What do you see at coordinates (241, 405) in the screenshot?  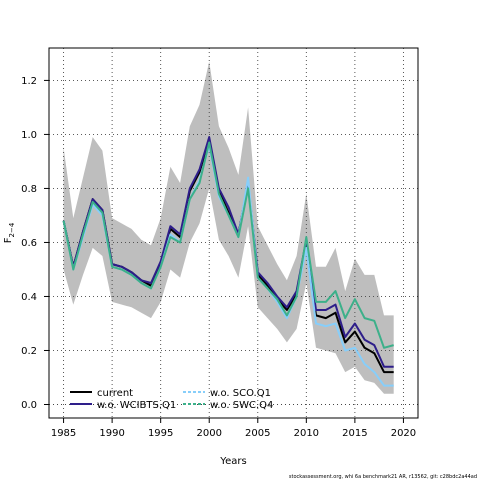 I see `legend-label-w-o-swc-q4: w.o. SWC.Q4` at bounding box center [241, 405].